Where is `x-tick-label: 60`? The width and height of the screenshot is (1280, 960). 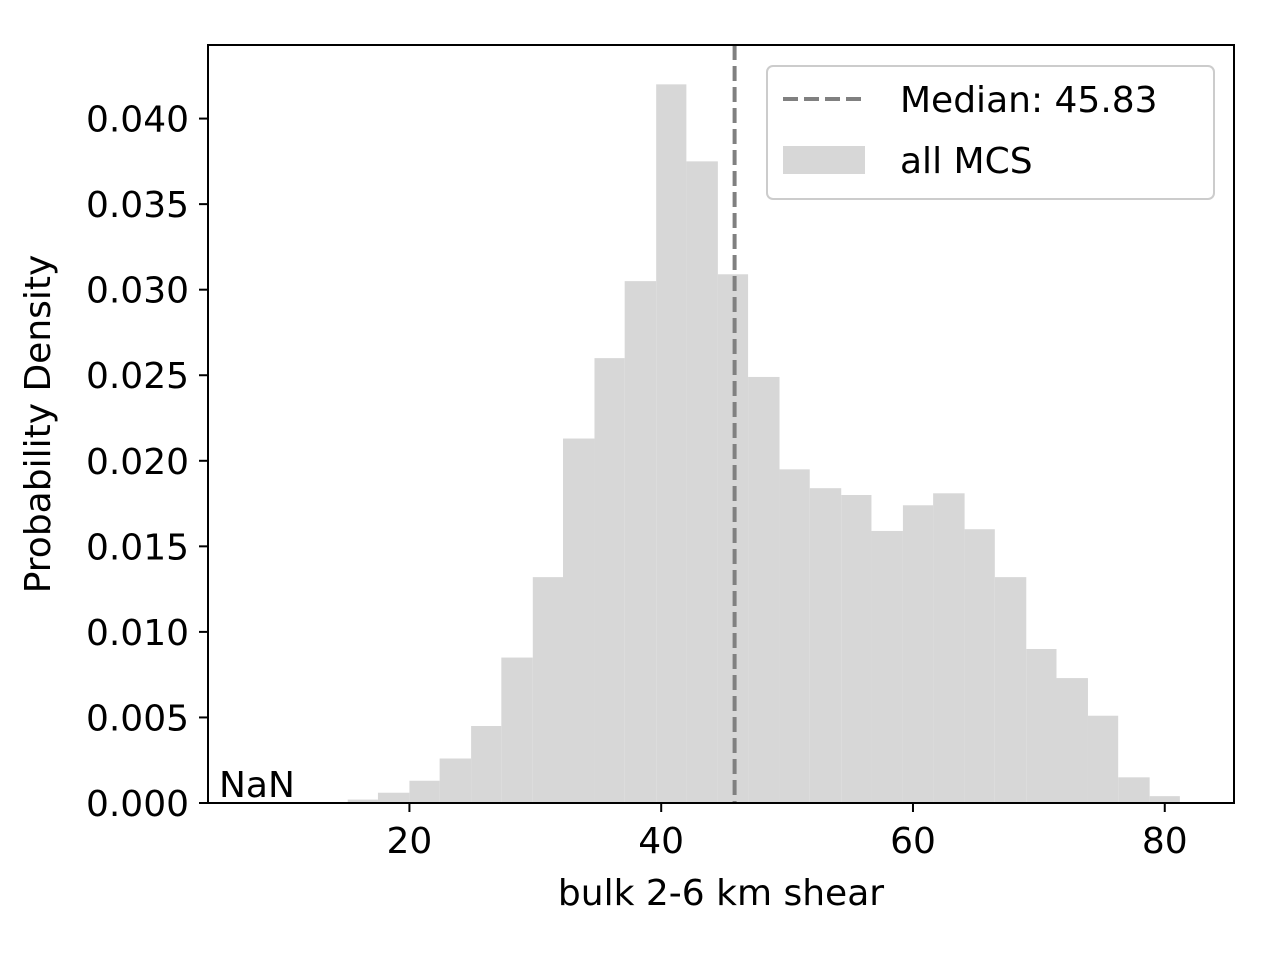
x-tick-label: 60 is located at coordinates (913, 841).